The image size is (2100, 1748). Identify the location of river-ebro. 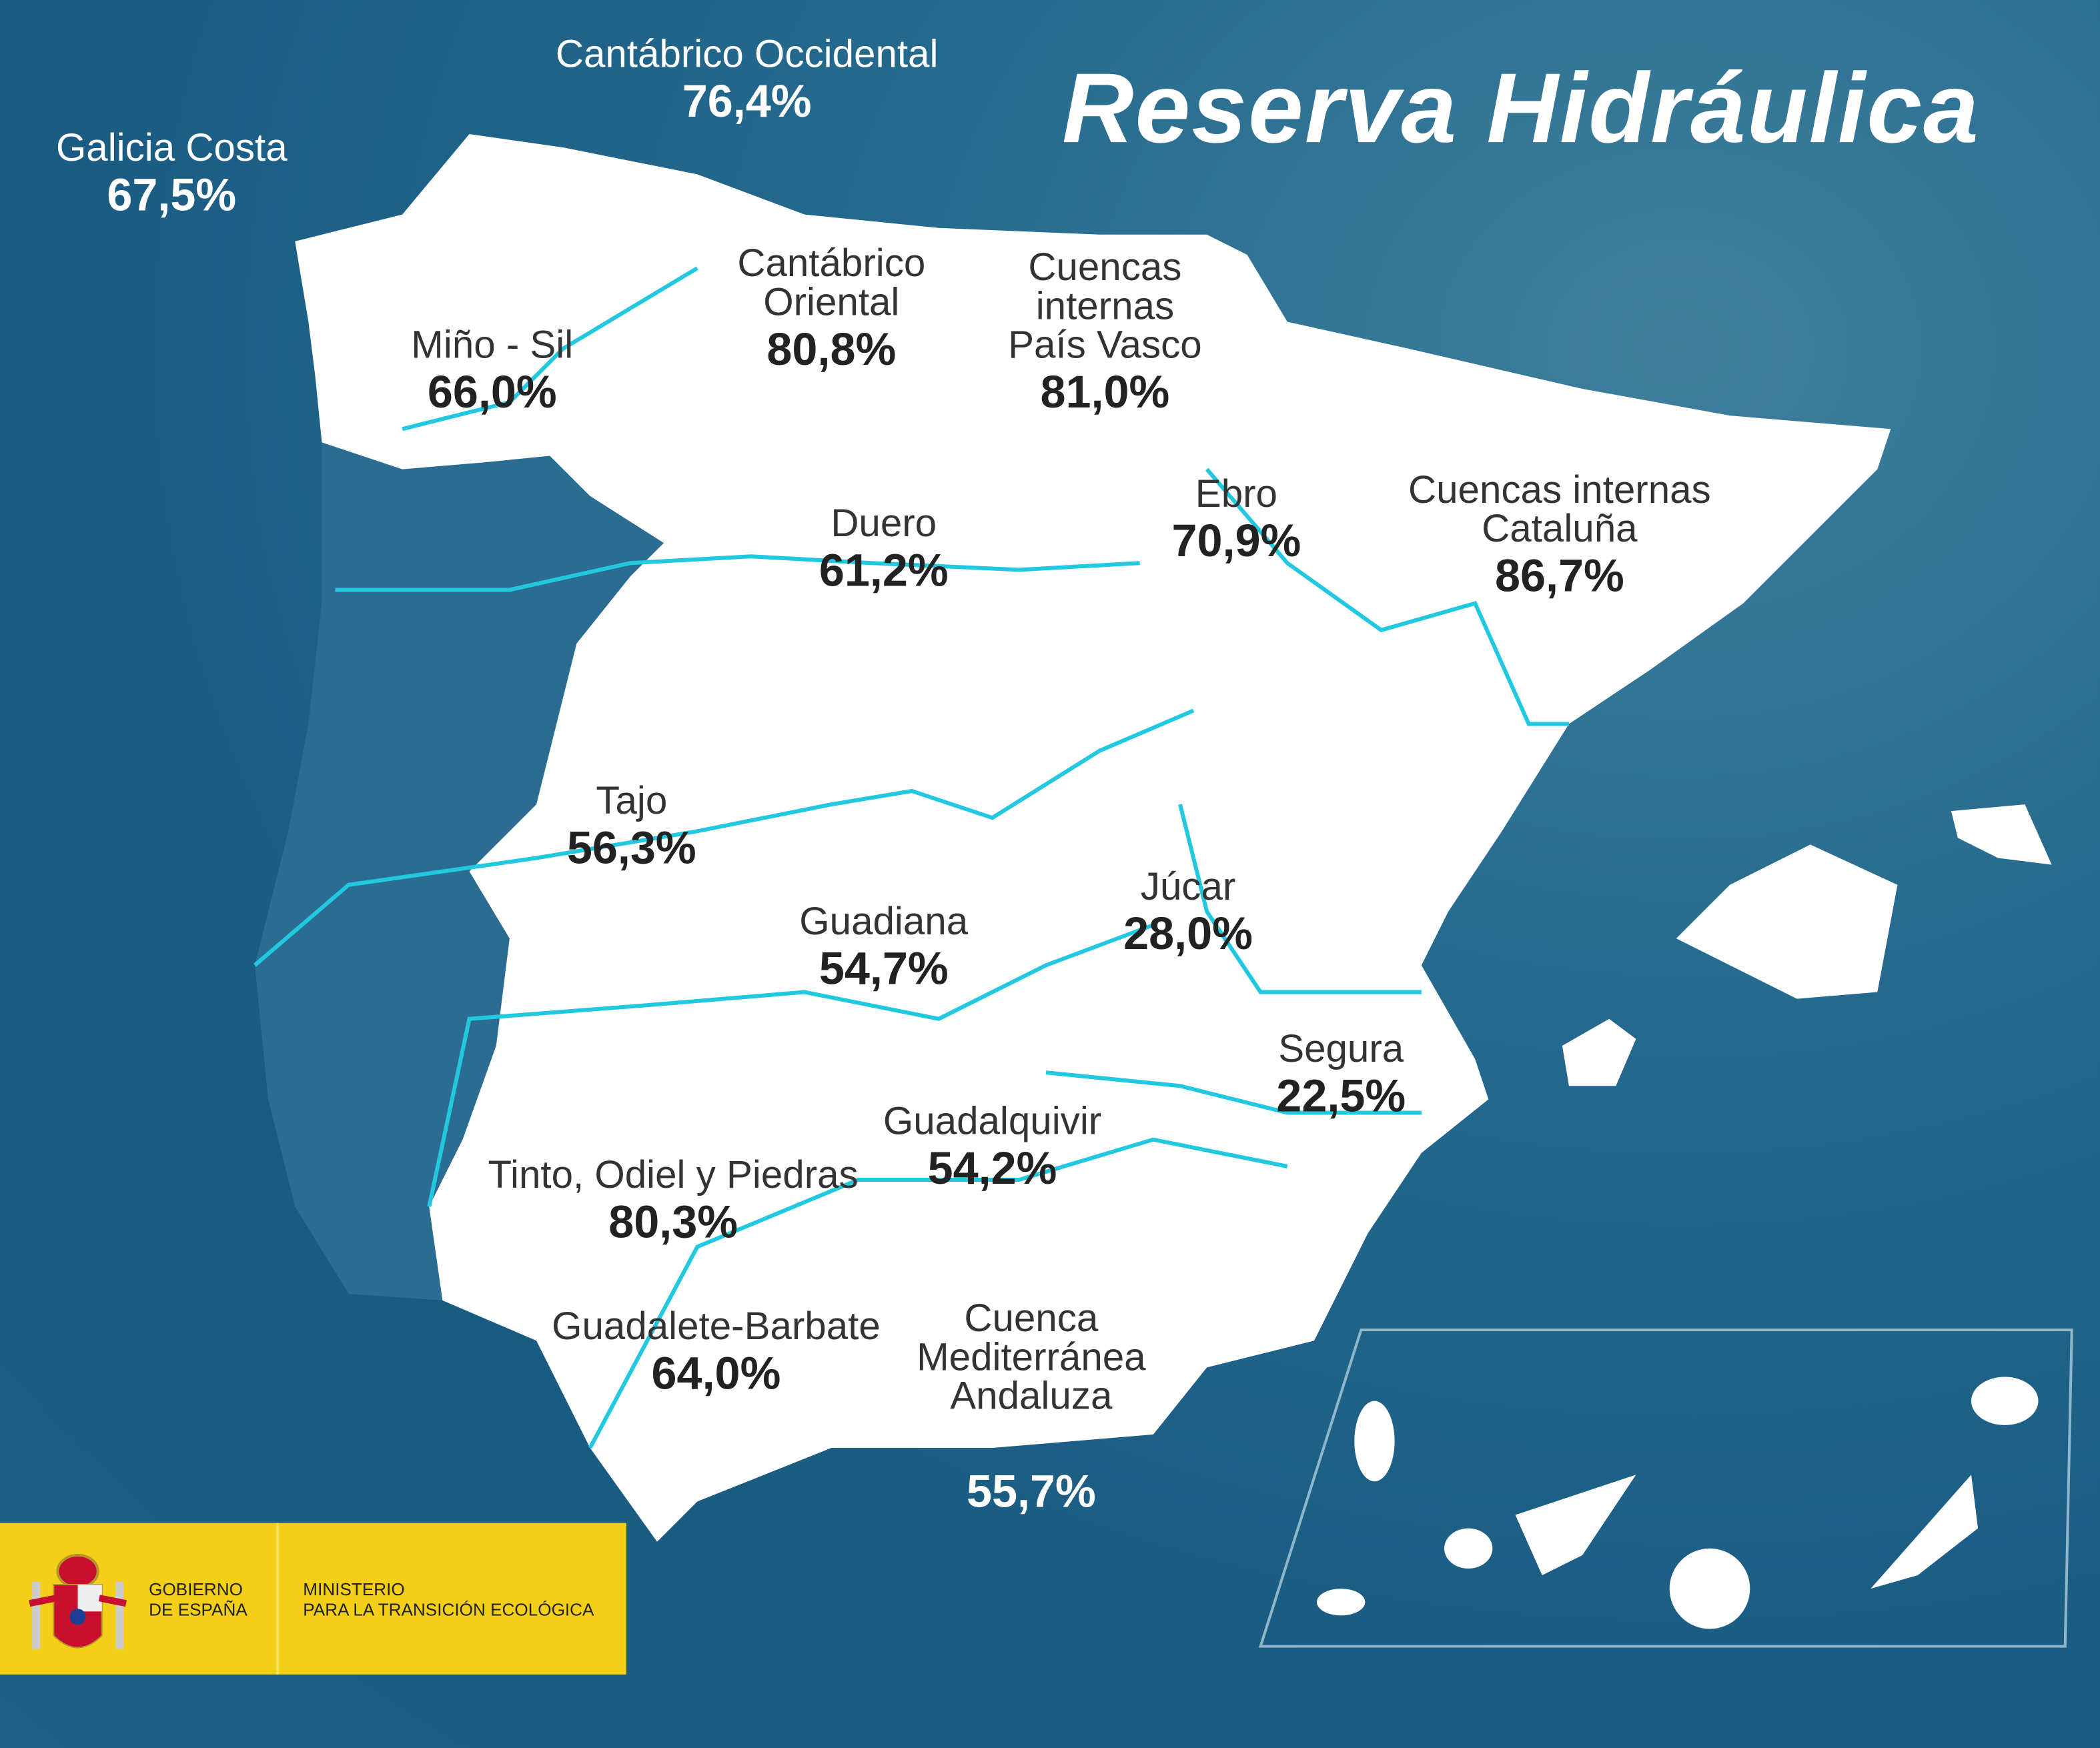
(1387, 597).